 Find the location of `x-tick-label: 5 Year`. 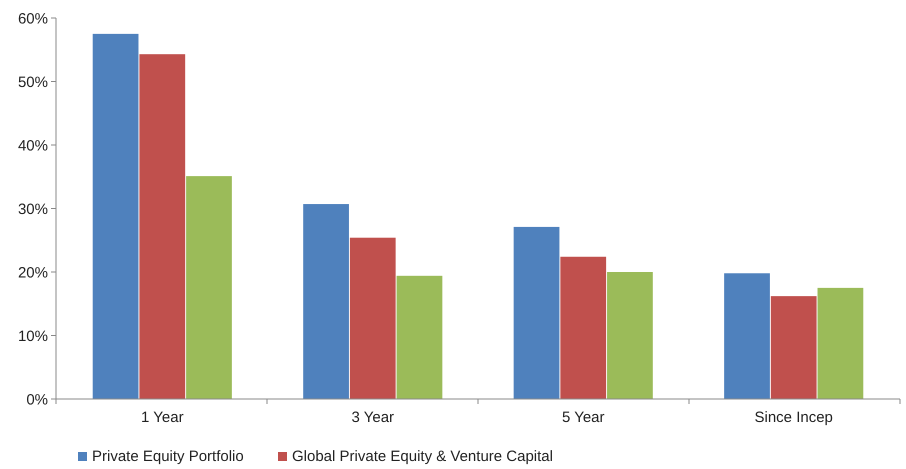

x-tick-label: 5 Year is located at coordinates (583, 417).